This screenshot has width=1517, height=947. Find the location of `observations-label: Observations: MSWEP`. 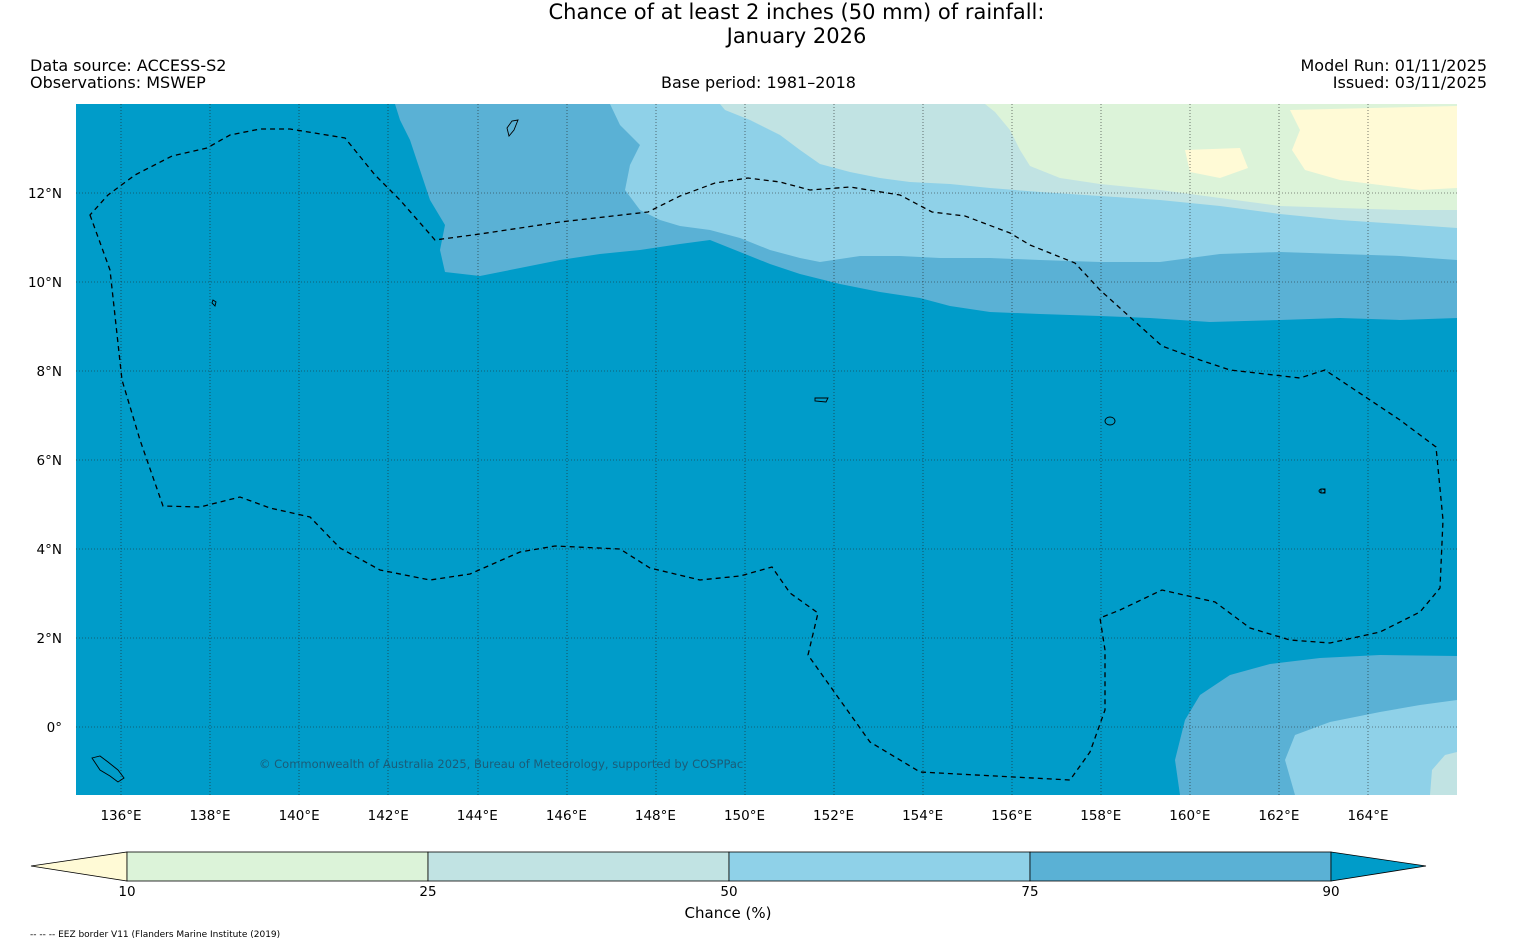

observations-label: Observations: MSWEP is located at coordinates (118, 82).